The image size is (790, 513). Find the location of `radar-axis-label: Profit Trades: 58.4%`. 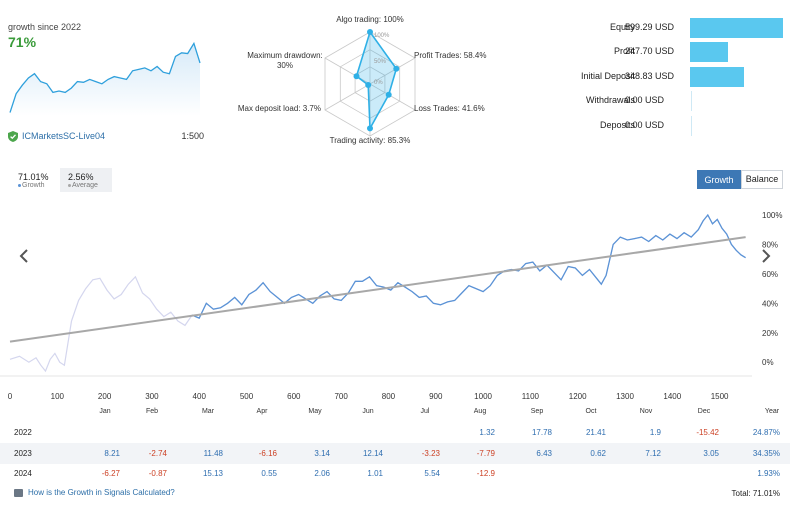

radar-axis-label: Profit Trades: 58.4% is located at coordinates (450, 55).